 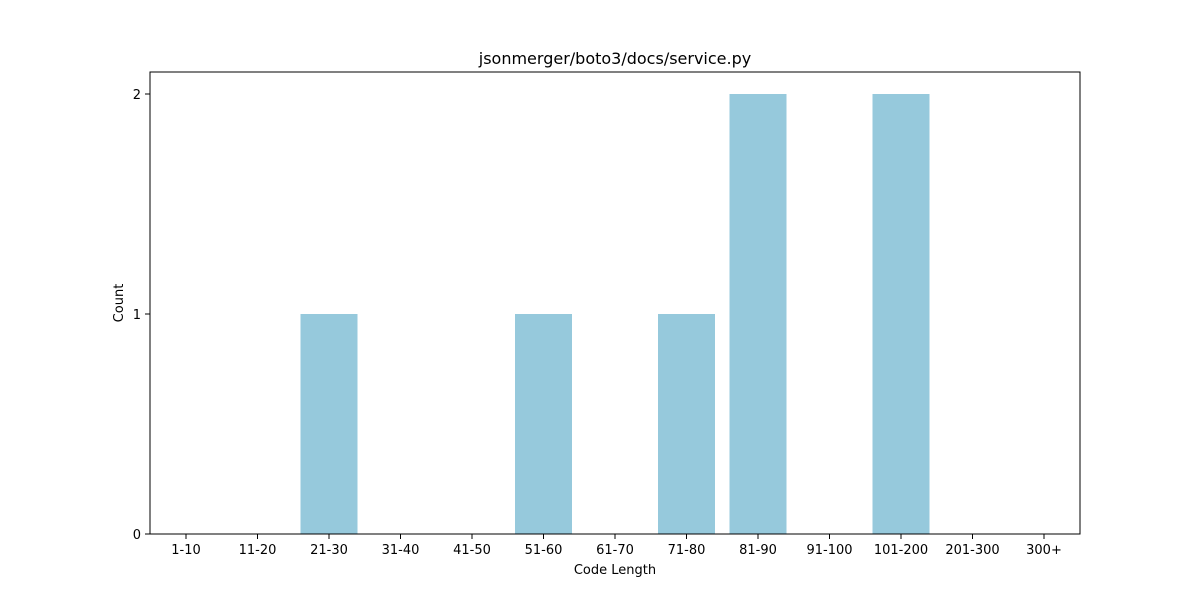 I want to click on x-tick-label: 300+, so click(x=1044, y=550).